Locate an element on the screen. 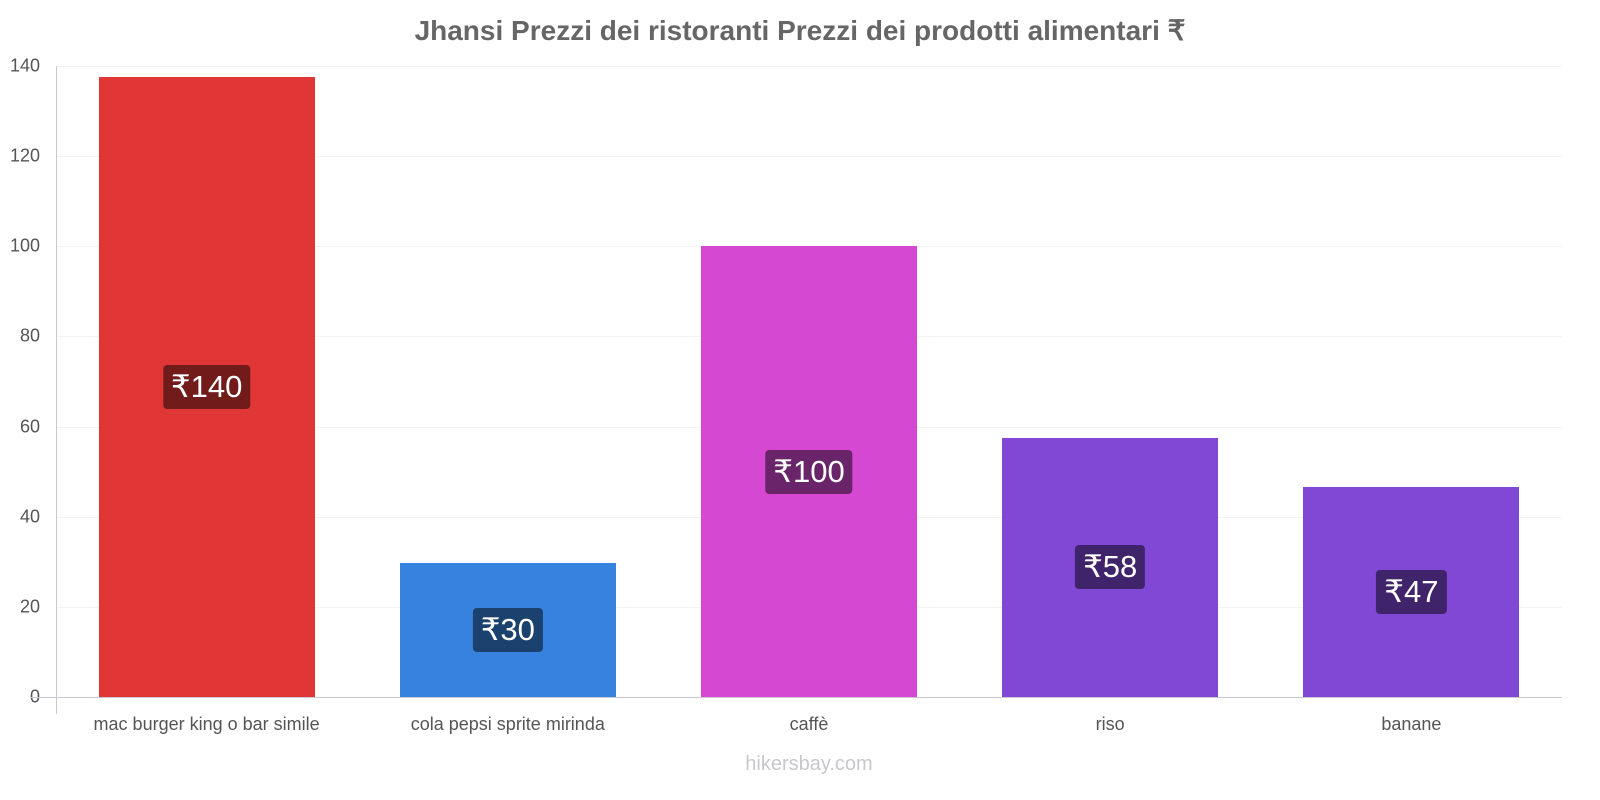  bar-value-label: ₹100 is located at coordinates (809, 471).